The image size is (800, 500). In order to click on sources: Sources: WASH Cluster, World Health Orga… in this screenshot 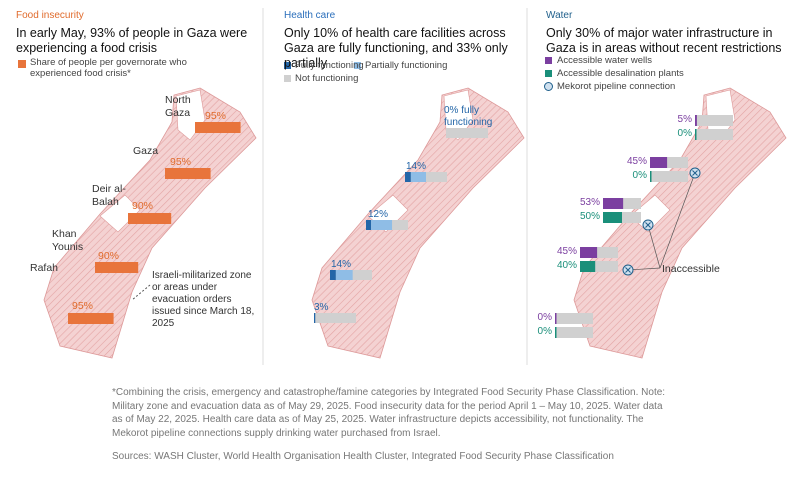, I will do `click(363, 456)`.